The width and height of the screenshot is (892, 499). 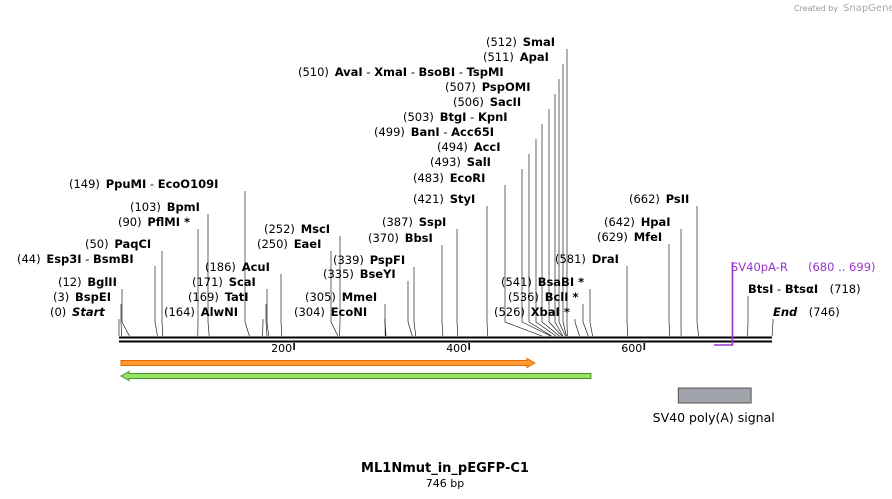 I want to click on site-position: (512), so click(x=501, y=42).